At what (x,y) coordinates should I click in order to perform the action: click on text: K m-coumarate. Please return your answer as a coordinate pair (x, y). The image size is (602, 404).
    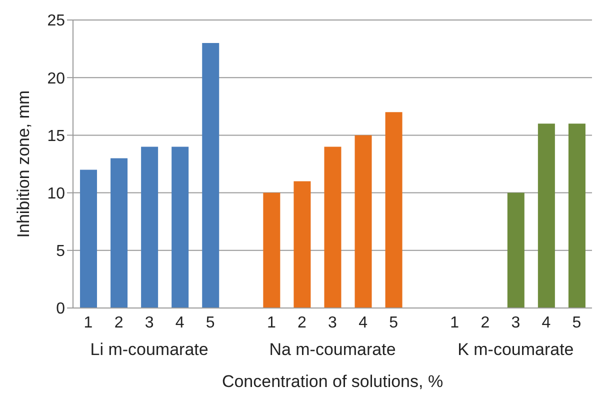
    Looking at the image, I should click on (515, 350).